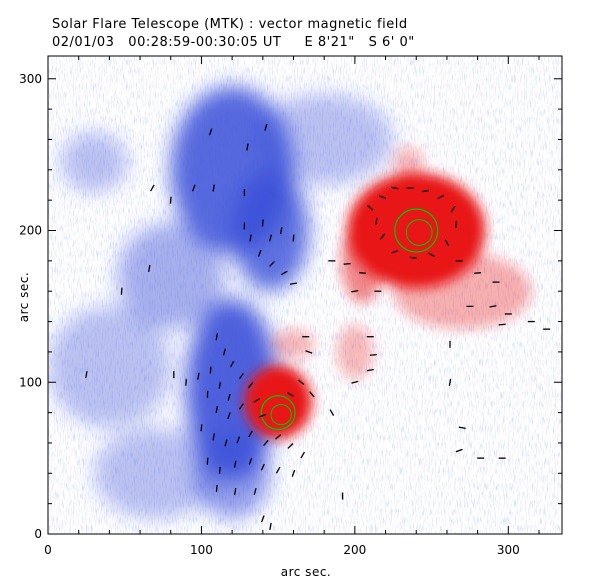  What do you see at coordinates (201, 550) in the screenshot?
I see `x-tick-label: 100` at bounding box center [201, 550].